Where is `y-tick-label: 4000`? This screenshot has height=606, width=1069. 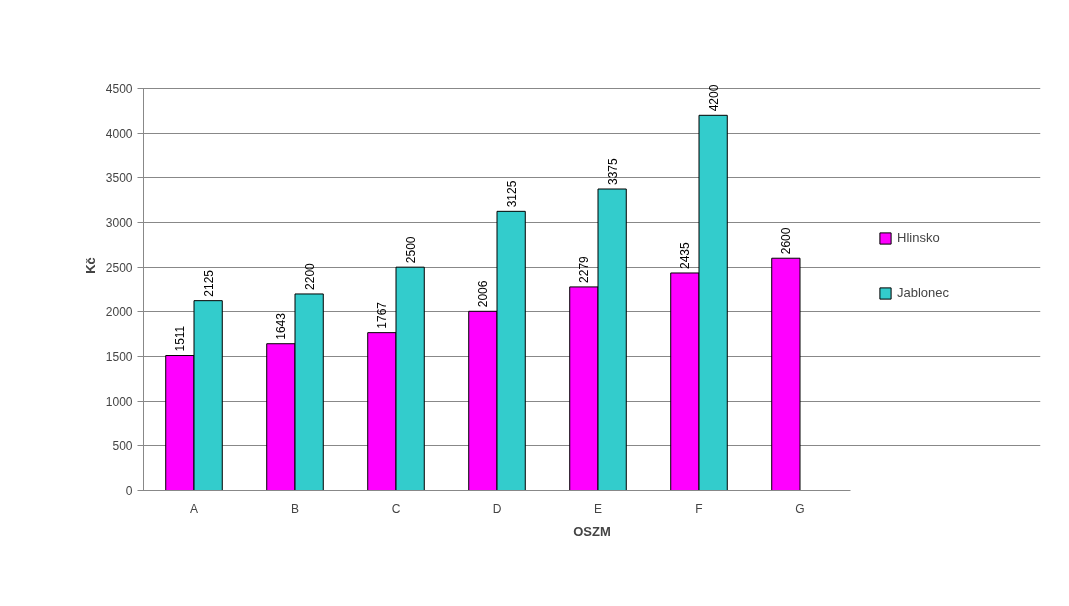
y-tick-label: 4000 is located at coordinates (119, 133).